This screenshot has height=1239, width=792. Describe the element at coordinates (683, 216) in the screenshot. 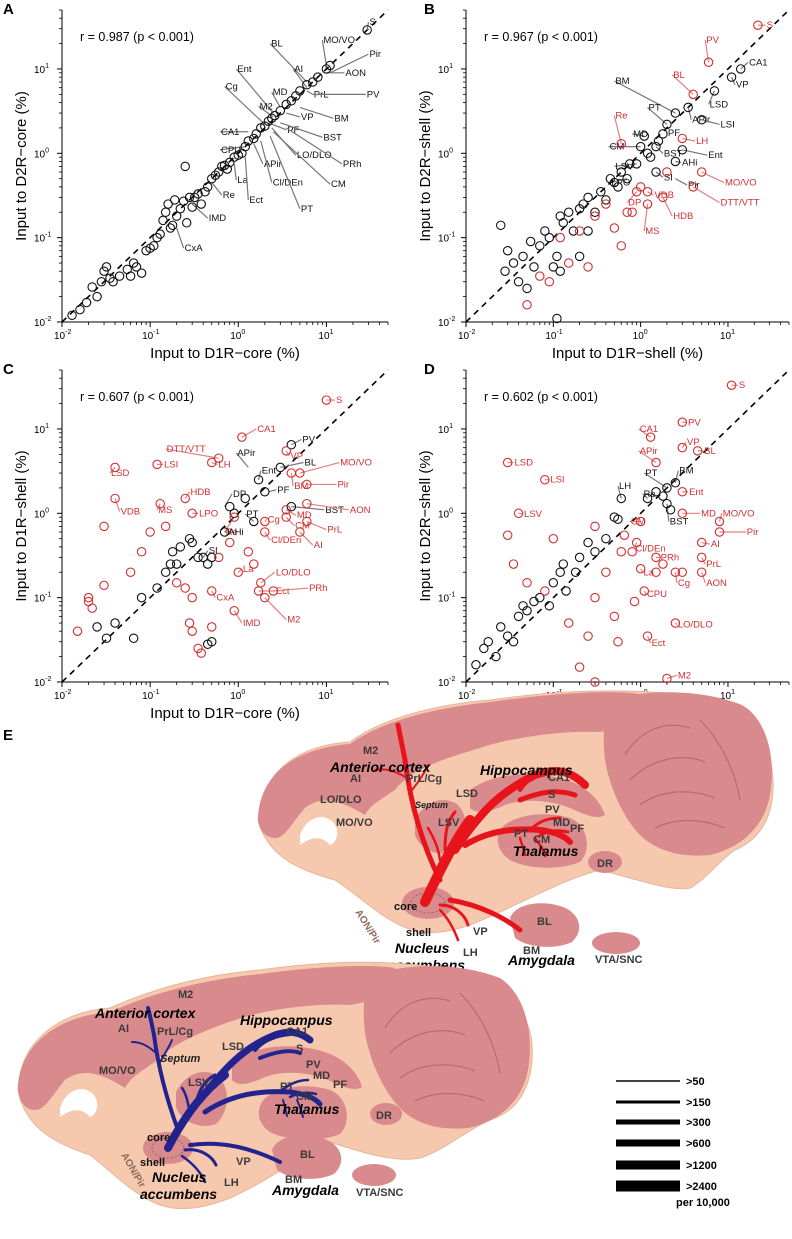

I see `point-label: HDB` at that location.